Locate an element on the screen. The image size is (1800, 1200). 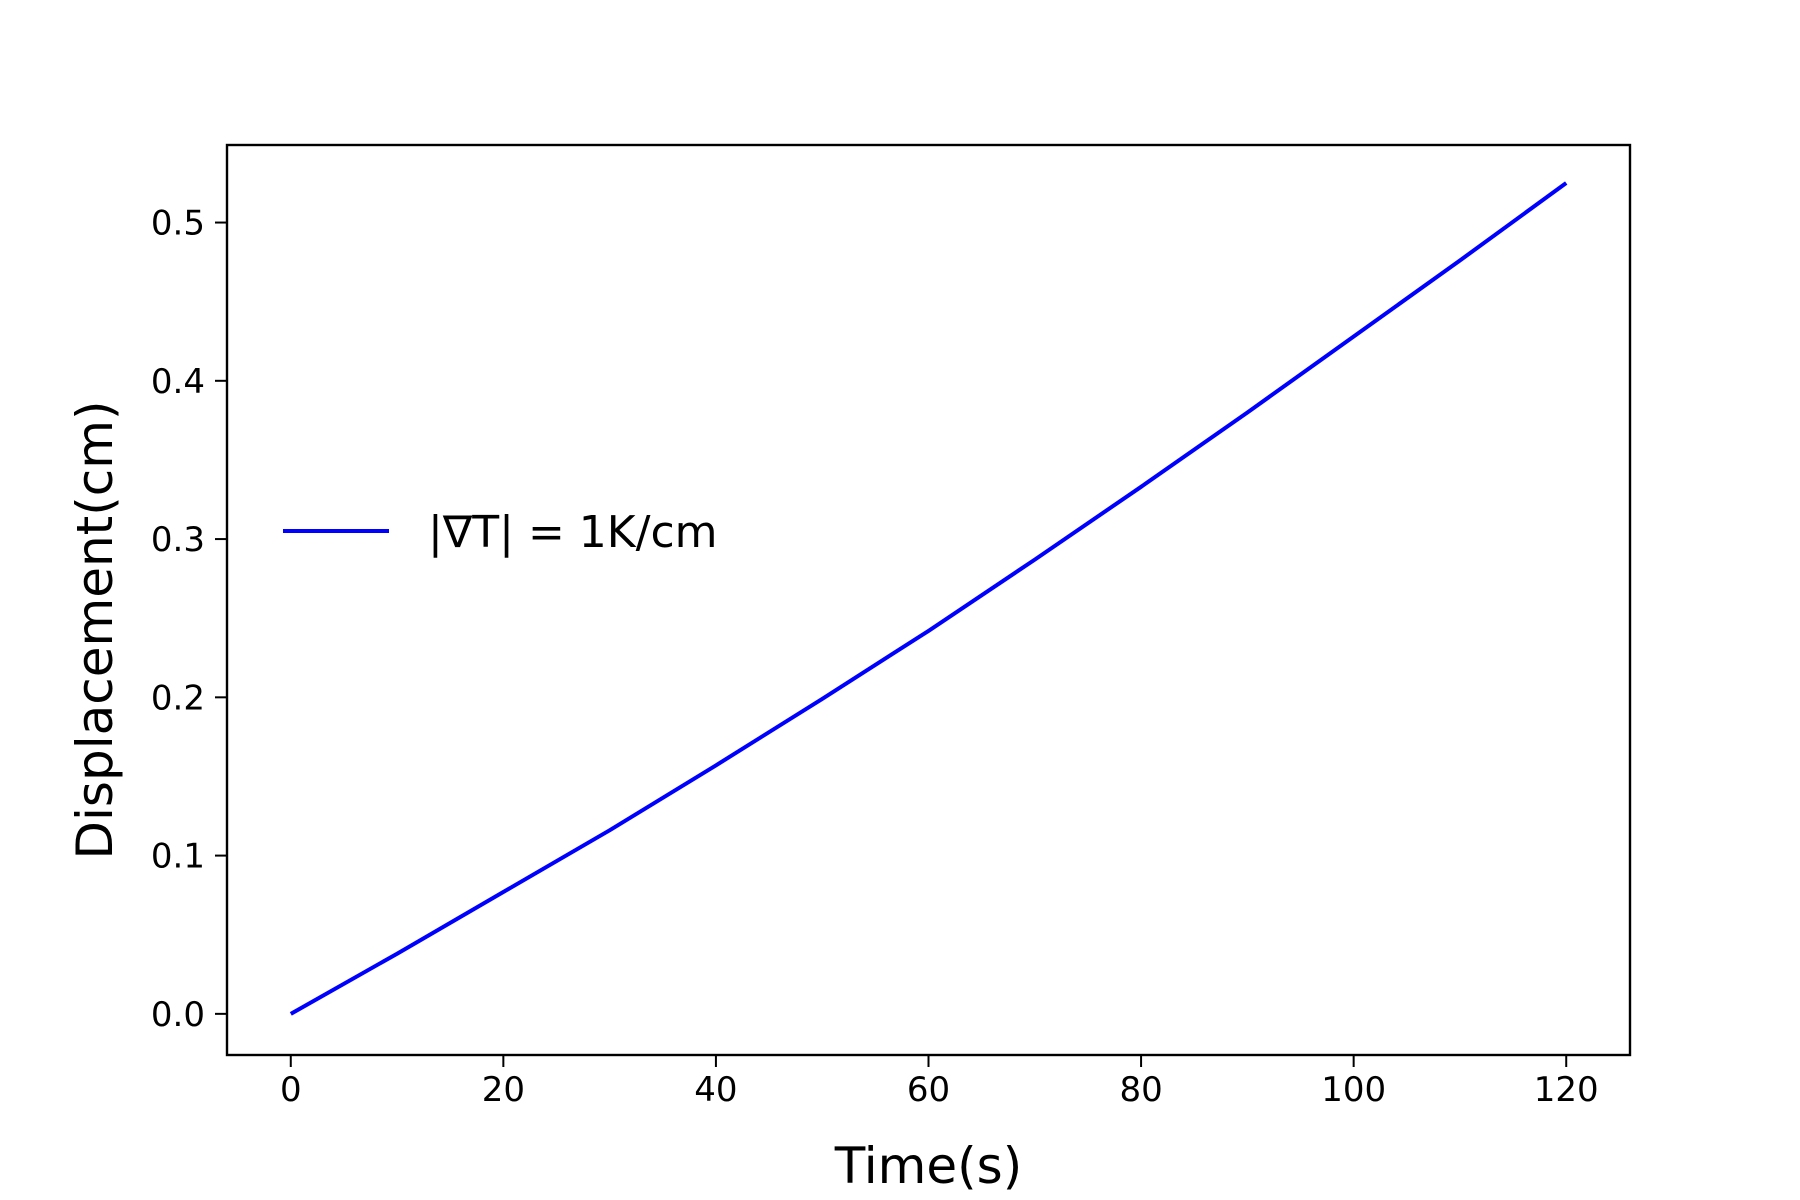
x-axis-ticks: 0 20 40 60 80 100 120 is located at coordinates (939, 1082).